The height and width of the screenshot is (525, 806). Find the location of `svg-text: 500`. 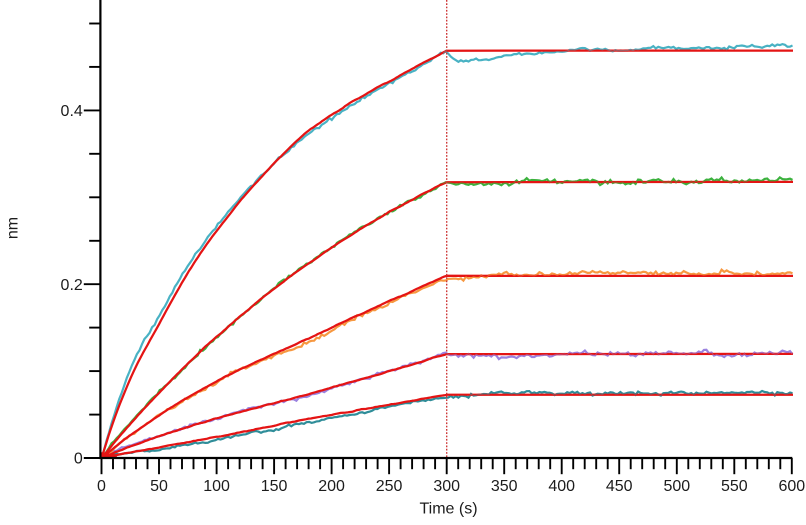

svg-text: 500 is located at coordinates (676, 486).